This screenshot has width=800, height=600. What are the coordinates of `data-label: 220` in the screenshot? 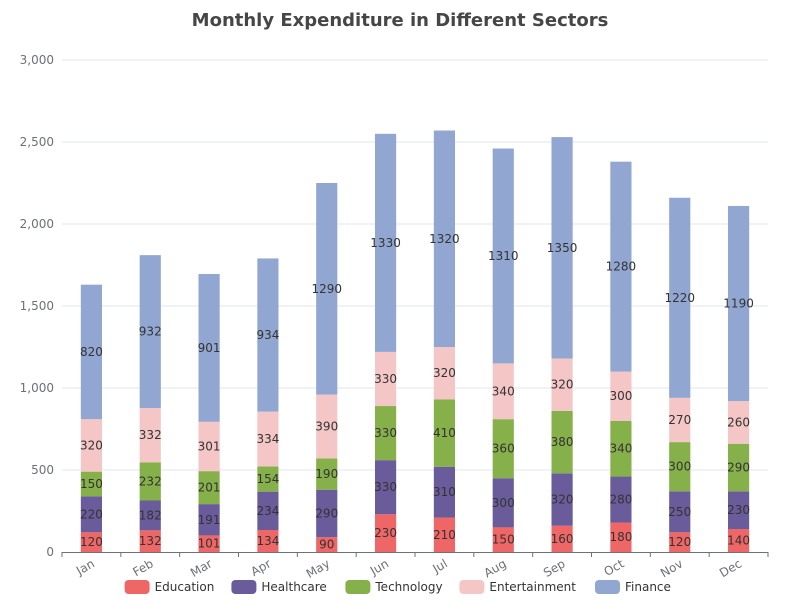 It's located at (91, 514).